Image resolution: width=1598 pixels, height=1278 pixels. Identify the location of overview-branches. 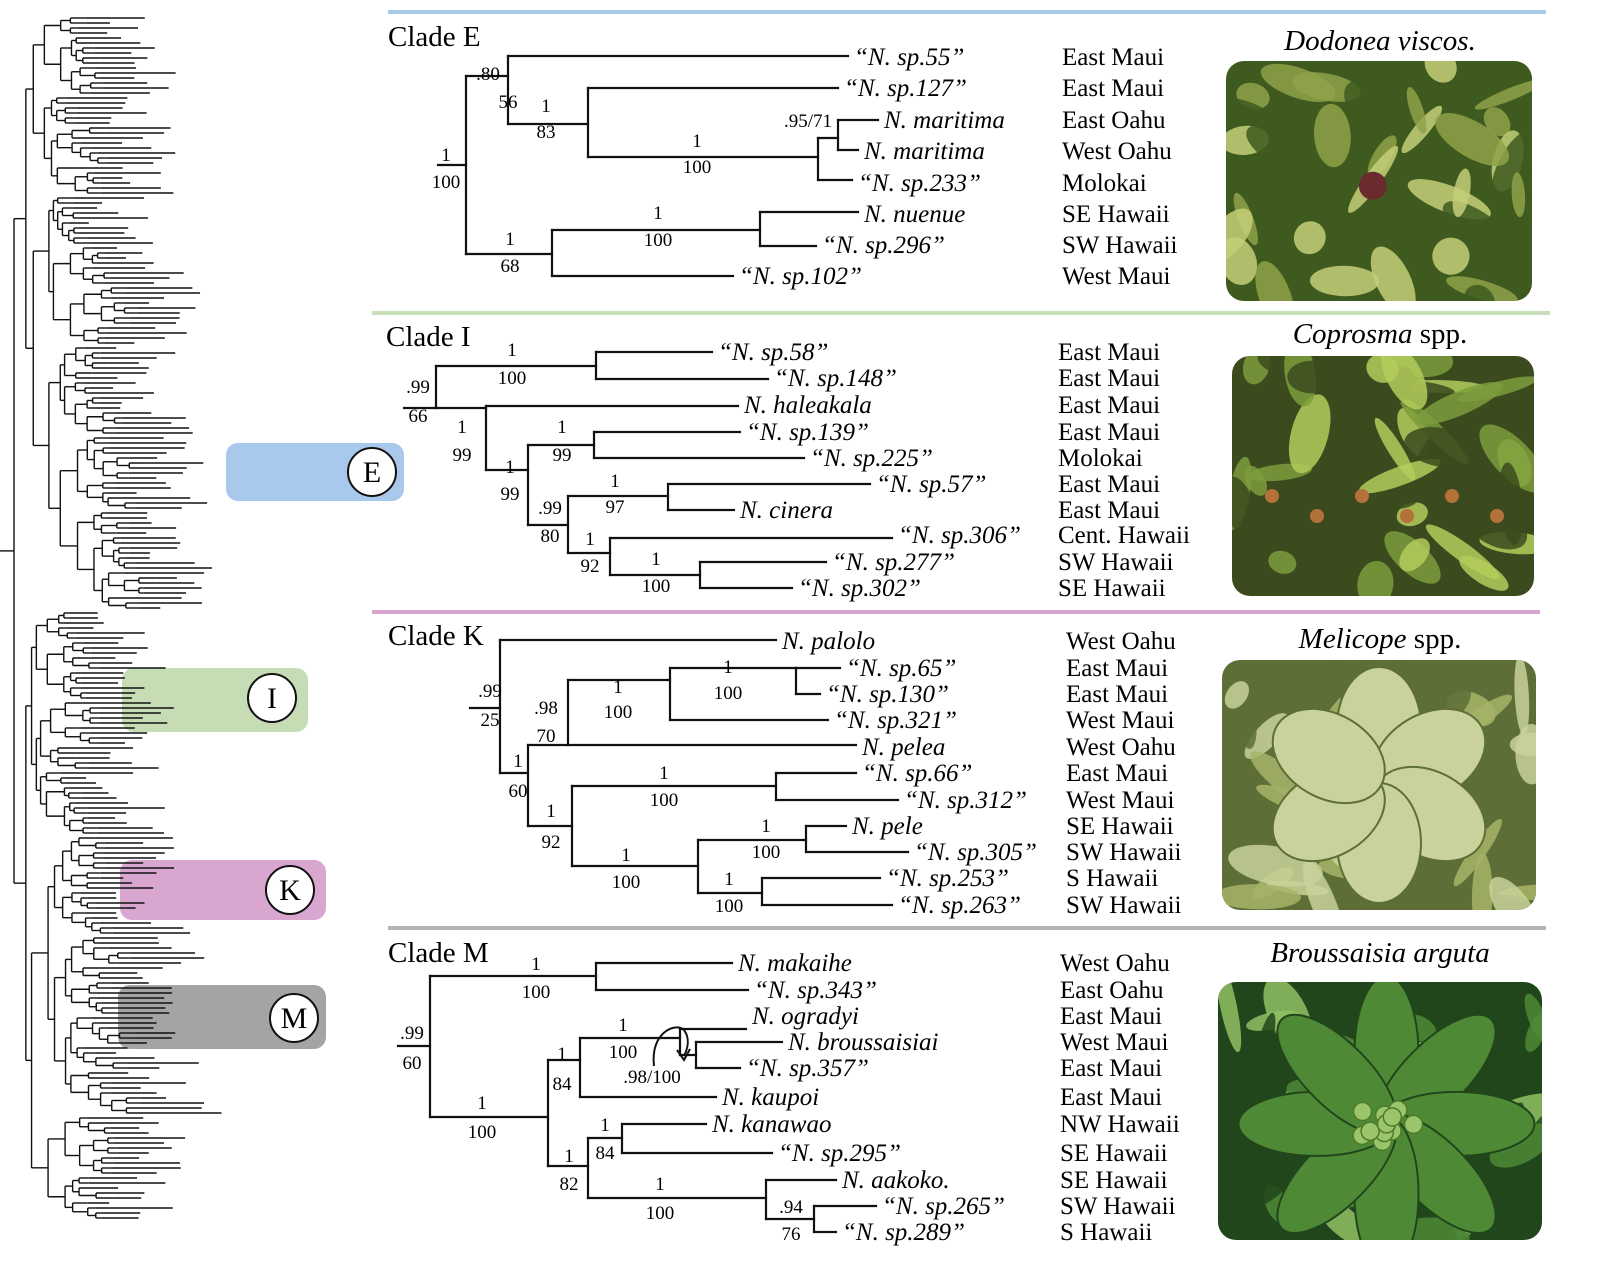
(111, 618).